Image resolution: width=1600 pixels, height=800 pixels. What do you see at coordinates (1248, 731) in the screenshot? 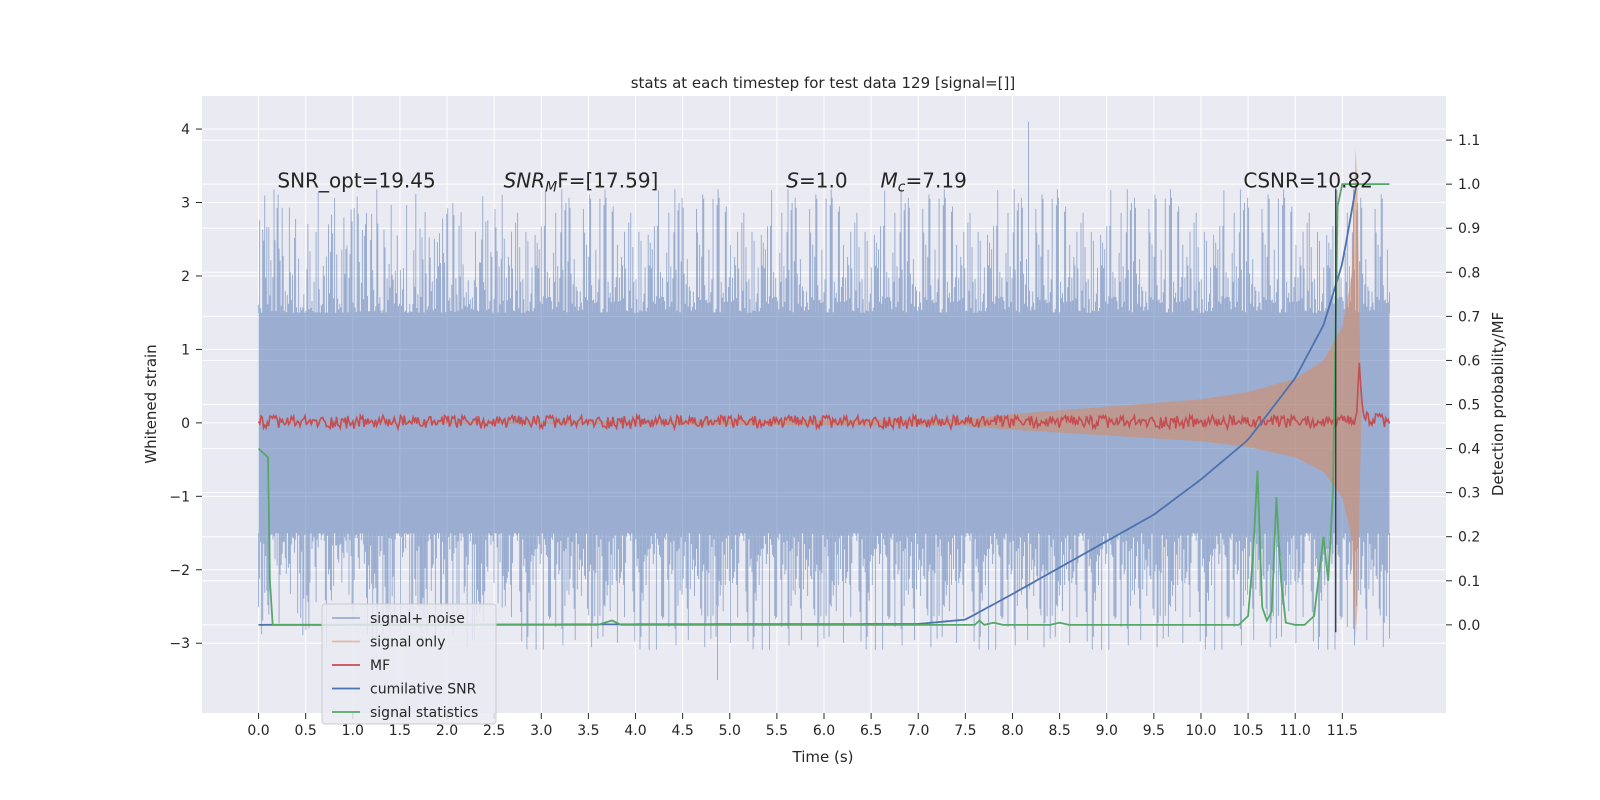
I see `x-tick-label: 10.5` at bounding box center [1248, 731].